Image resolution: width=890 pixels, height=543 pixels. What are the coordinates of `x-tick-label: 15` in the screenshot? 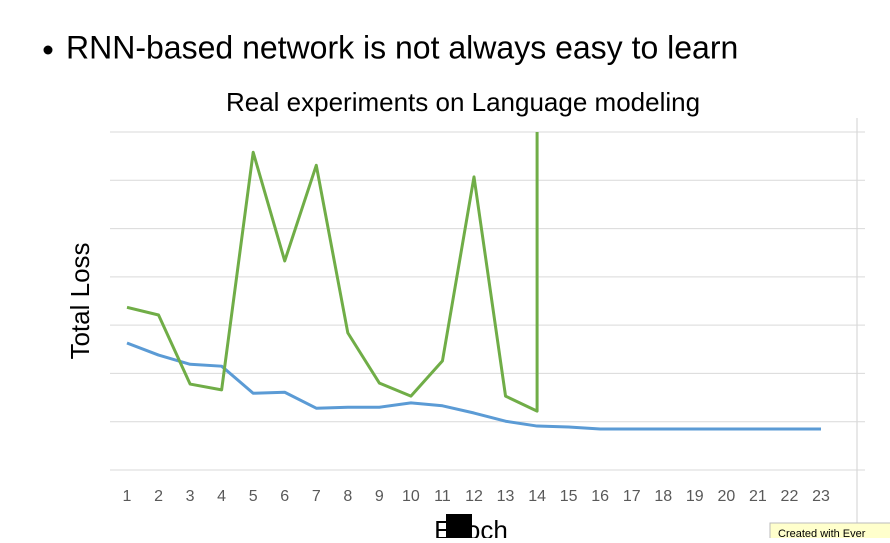 It's located at (569, 496).